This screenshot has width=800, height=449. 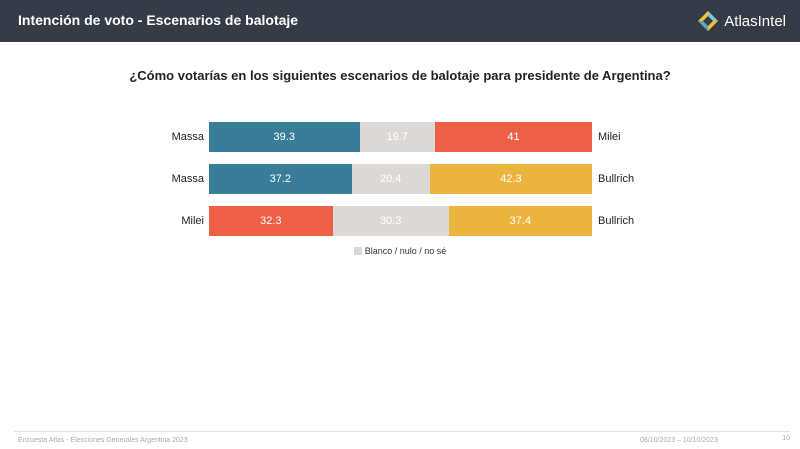 I want to click on seg-first-candidate: 32.3, so click(x=271, y=221).